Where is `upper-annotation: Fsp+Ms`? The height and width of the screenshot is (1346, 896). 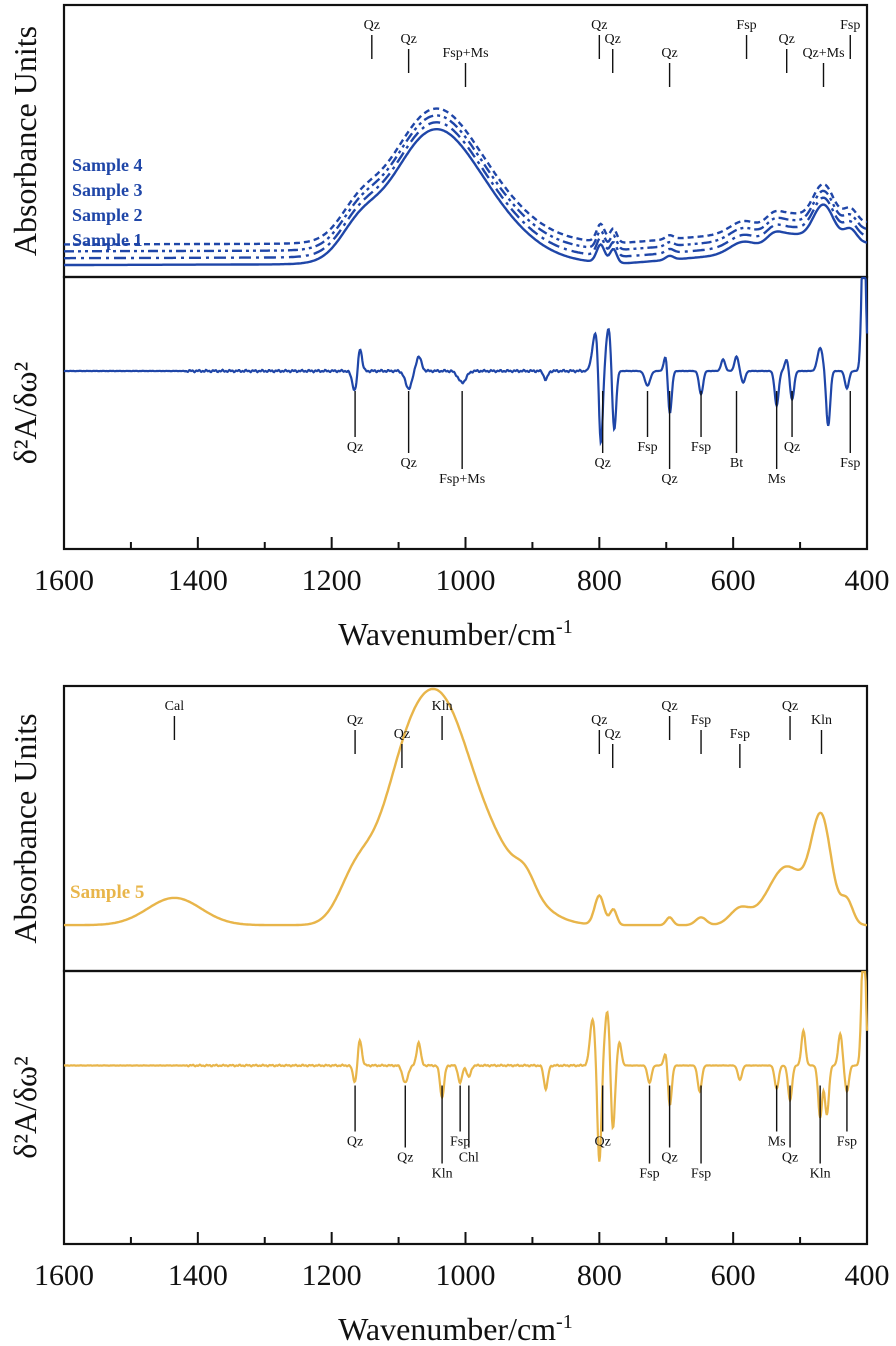 upper-annotation: Fsp+Ms is located at coordinates (465, 53).